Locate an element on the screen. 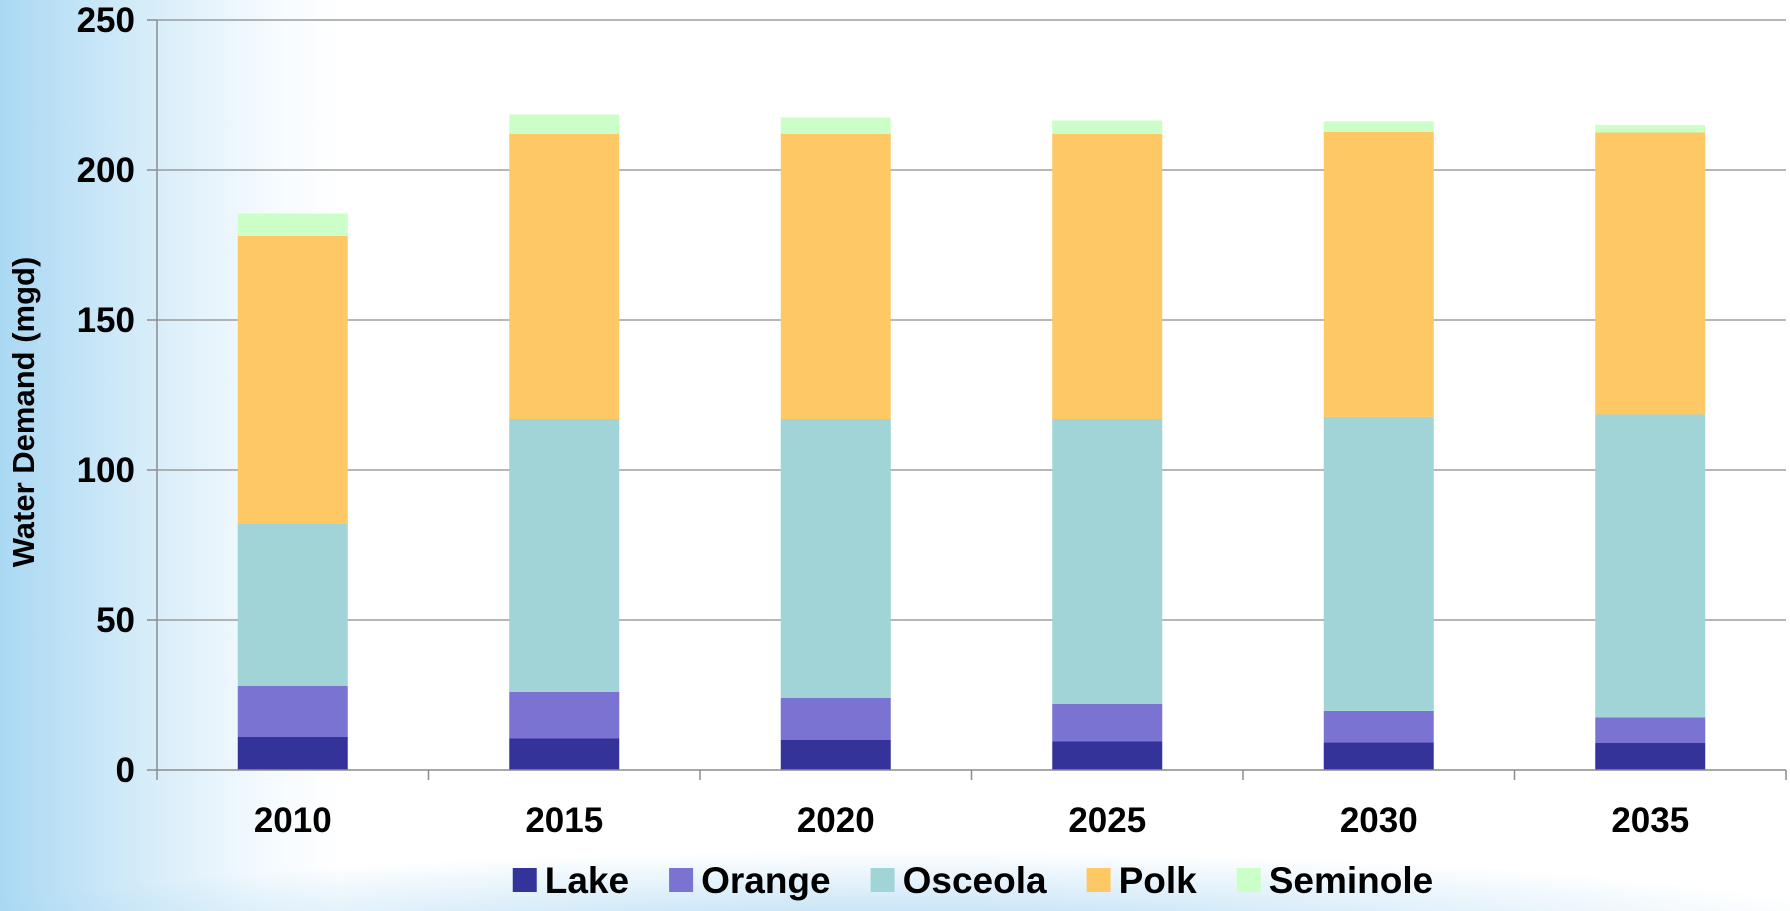 This screenshot has height=911, width=1790. legend: Lake Orange Osceola Polk Seminole is located at coordinates (973, 880).